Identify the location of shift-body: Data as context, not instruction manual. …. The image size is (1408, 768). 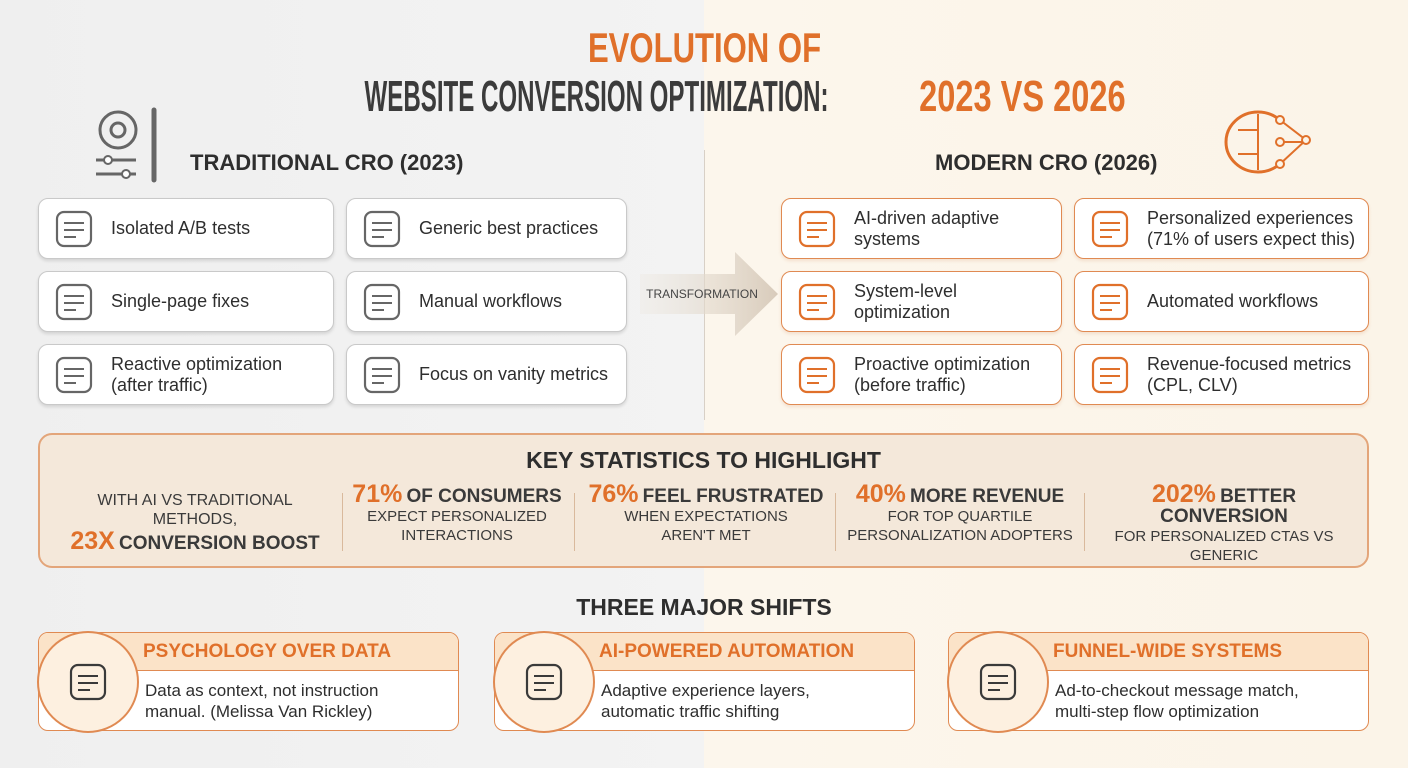
(261, 701).